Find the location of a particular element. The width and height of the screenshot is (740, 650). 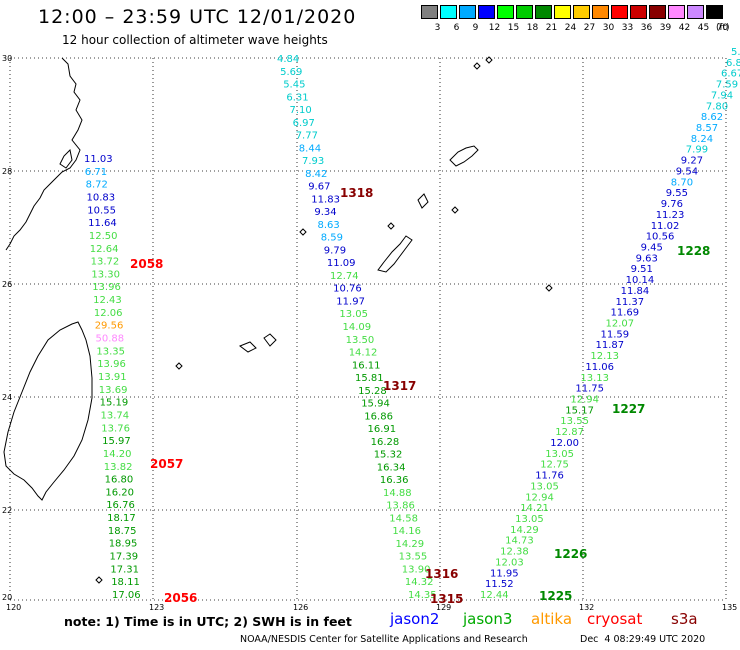

latitude-label: 22 is located at coordinates (7, 510).